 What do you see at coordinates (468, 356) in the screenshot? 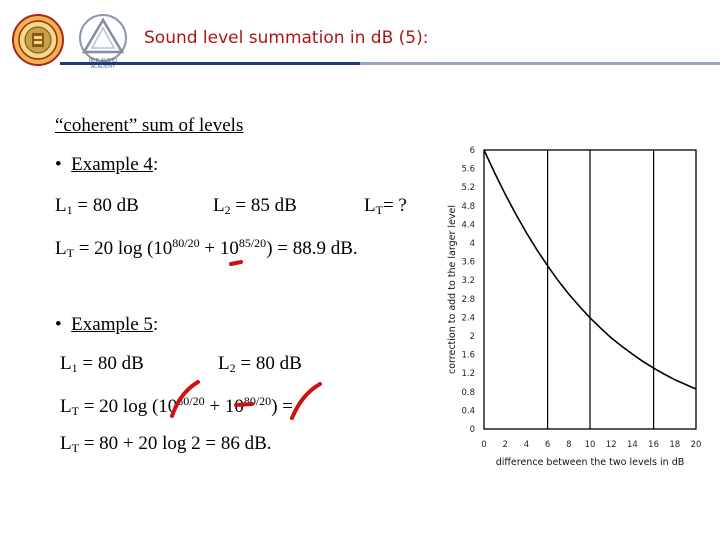
I see `y-tick-label: 1.6` at bounding box center [468, 356].